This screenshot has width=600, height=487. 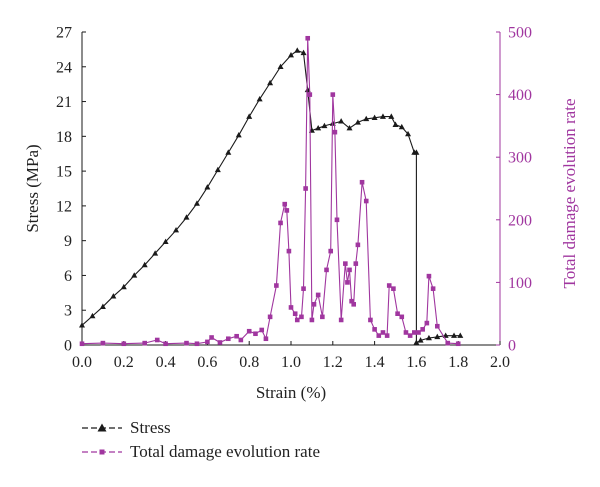 I want to click on x-tick-label: 1.2, so click(x=333, y=362).